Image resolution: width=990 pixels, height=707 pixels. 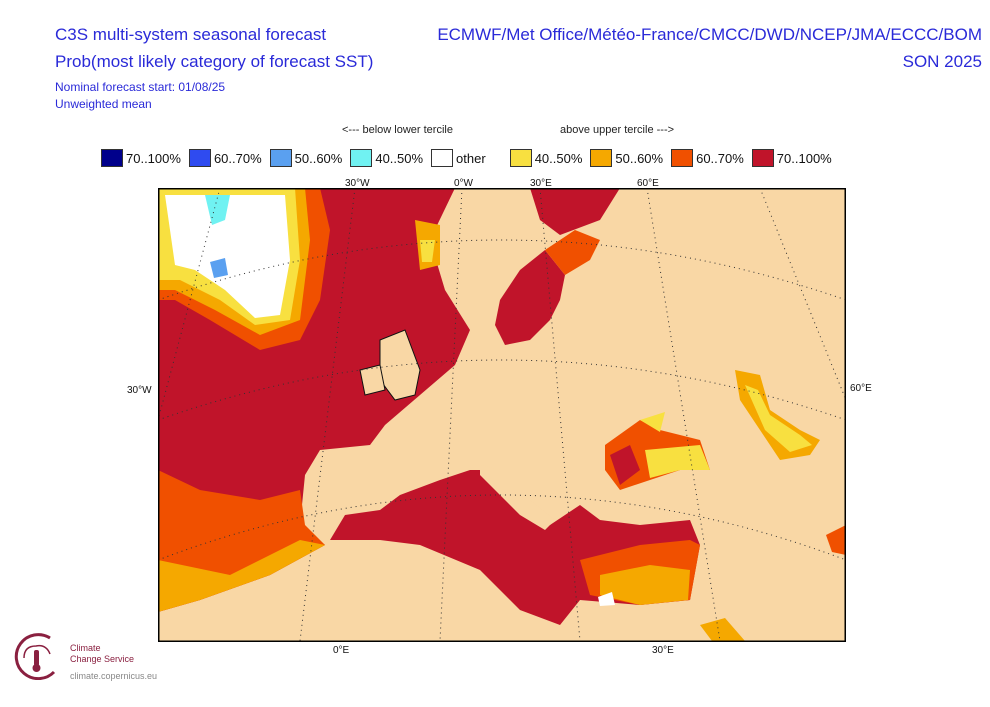 What do you see at coordinates (463, 183) in the screenshot?
I see `lon-label: 0°W` at bounding box center [463, 183].